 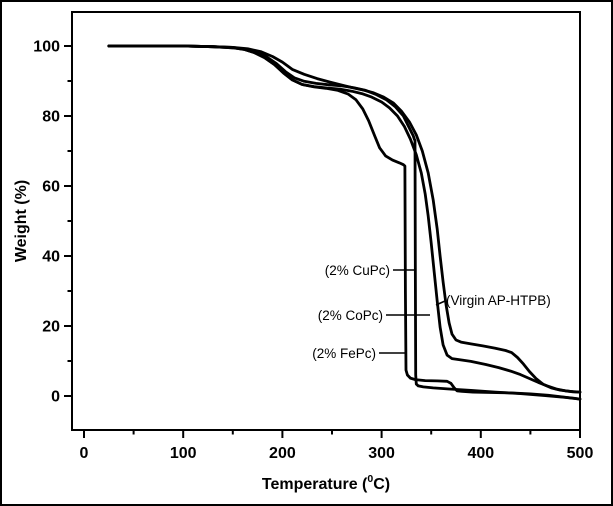 What do you see at coordinates (183, 453) in the screenshot?
I see `x-tick-label: 100` at bounding box center [183, 453].